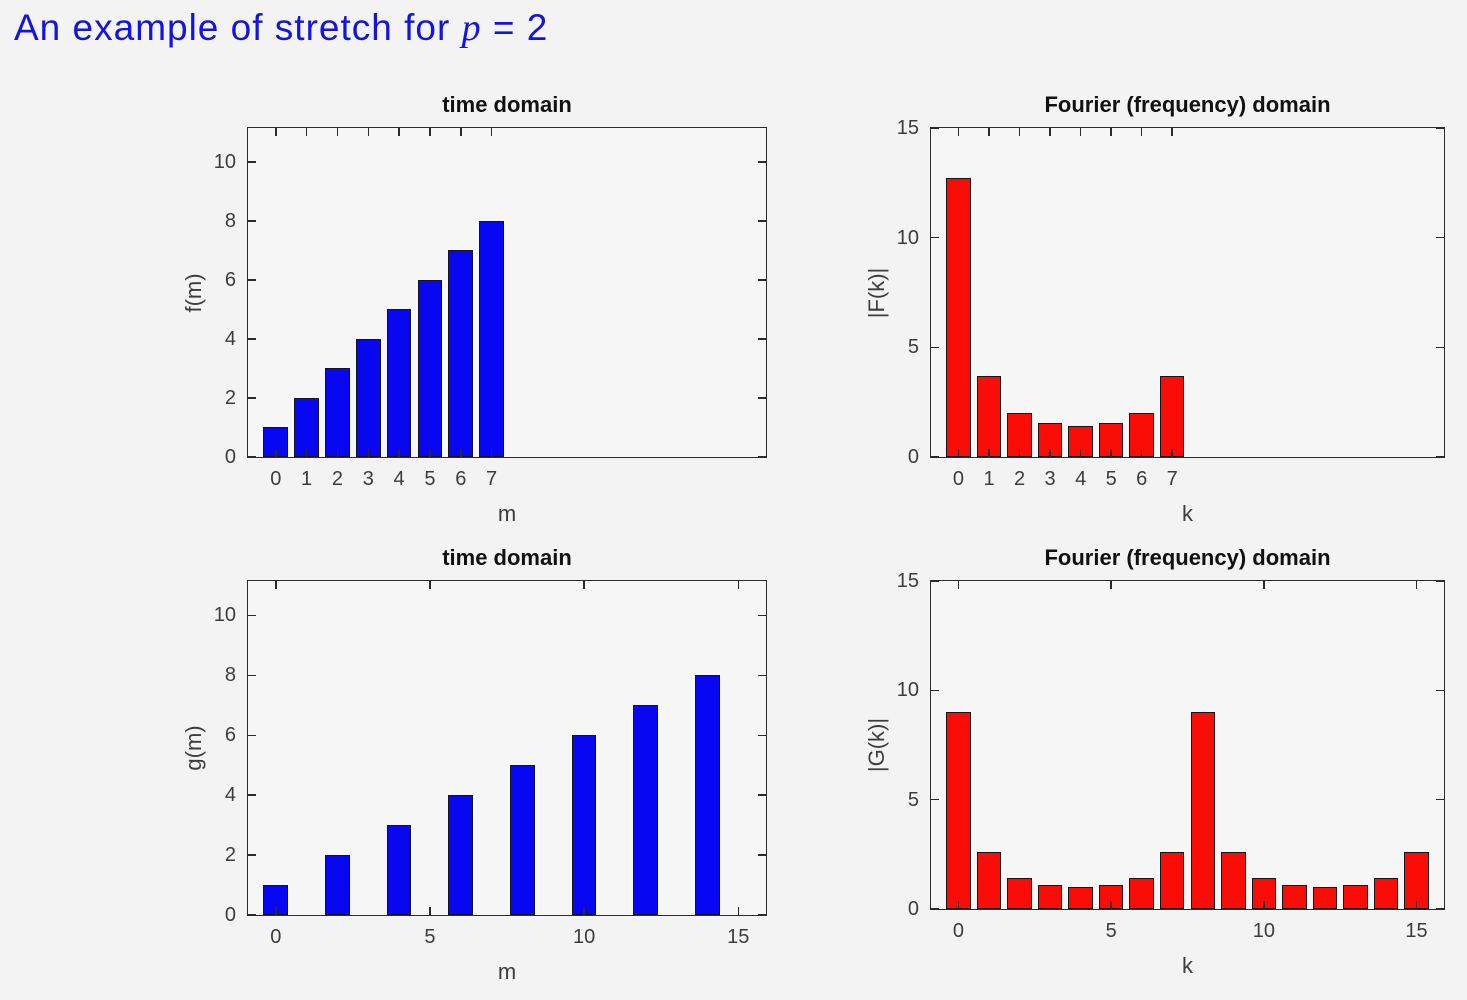 The image size is (1467, 1000). I want to click on x-axis-label: k, so click(1187, 965).